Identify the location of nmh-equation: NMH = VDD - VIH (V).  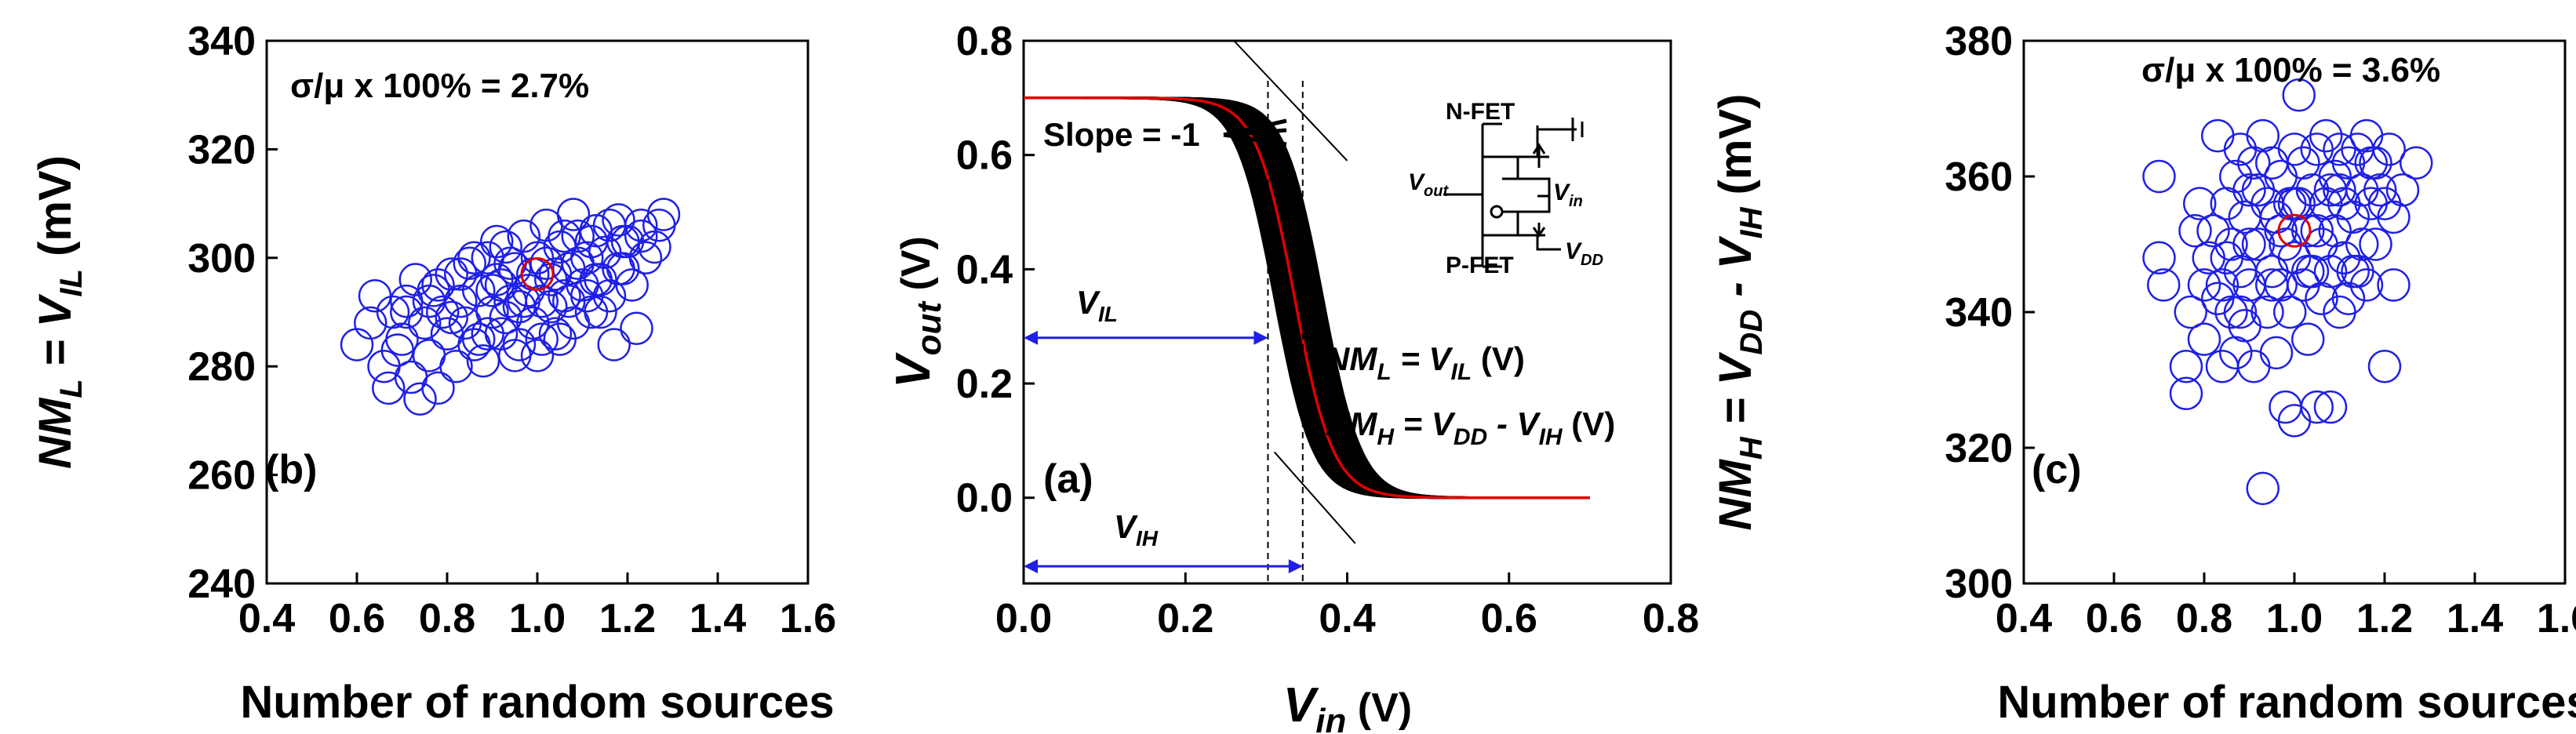
(1470, 427).